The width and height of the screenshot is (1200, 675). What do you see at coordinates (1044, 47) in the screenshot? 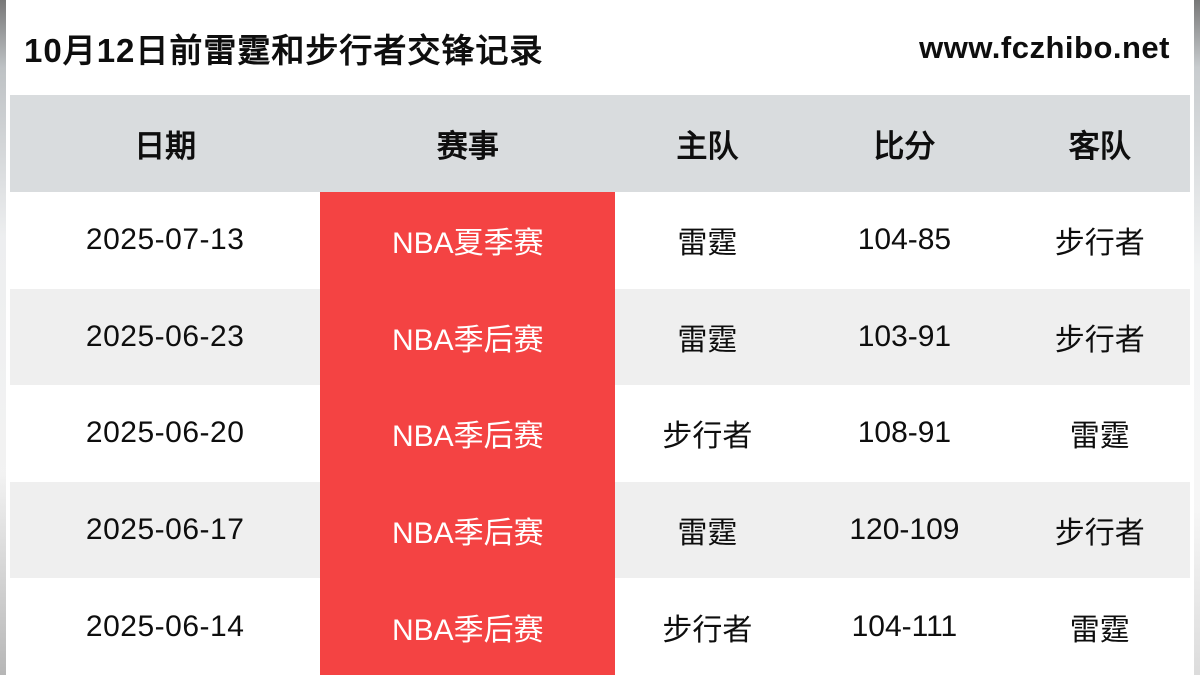
I see `site-url: www.fczhibo.net` at bounding box center [1044, 47].